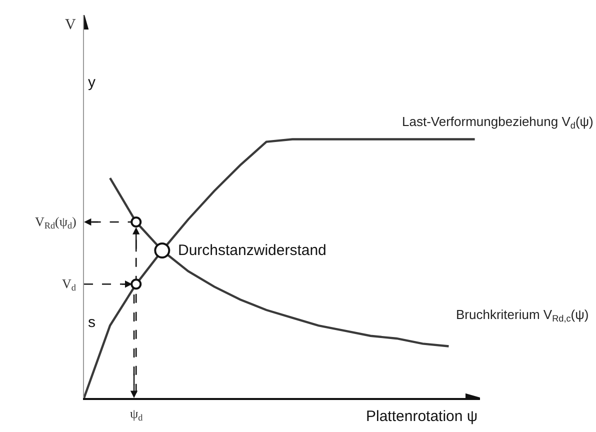 This screenshot has width=596, height=432. What do you see at coordinates (69, 284) in the screenshot?
I see `text: V$_{d}$` at bounding box center [69, 284].